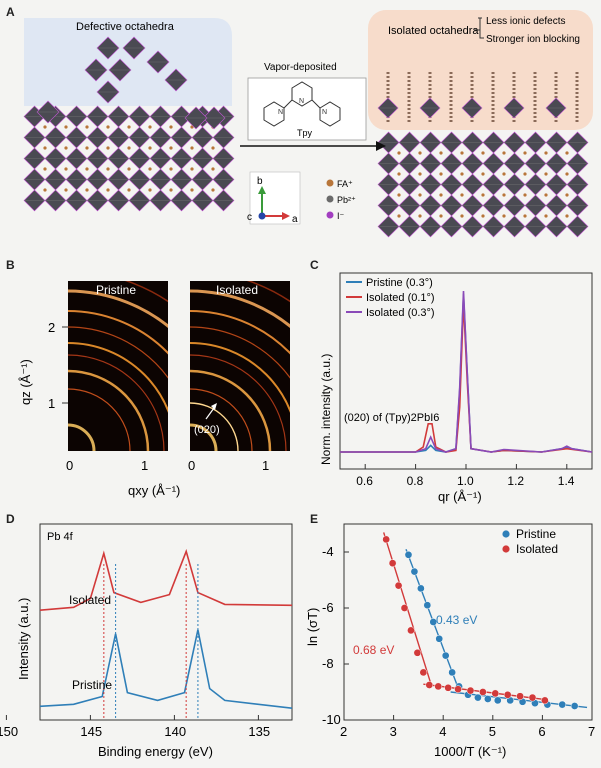  Describe the element at coordinates (131, 83) in the screenshot. I see `defective-octahedra` at that location.